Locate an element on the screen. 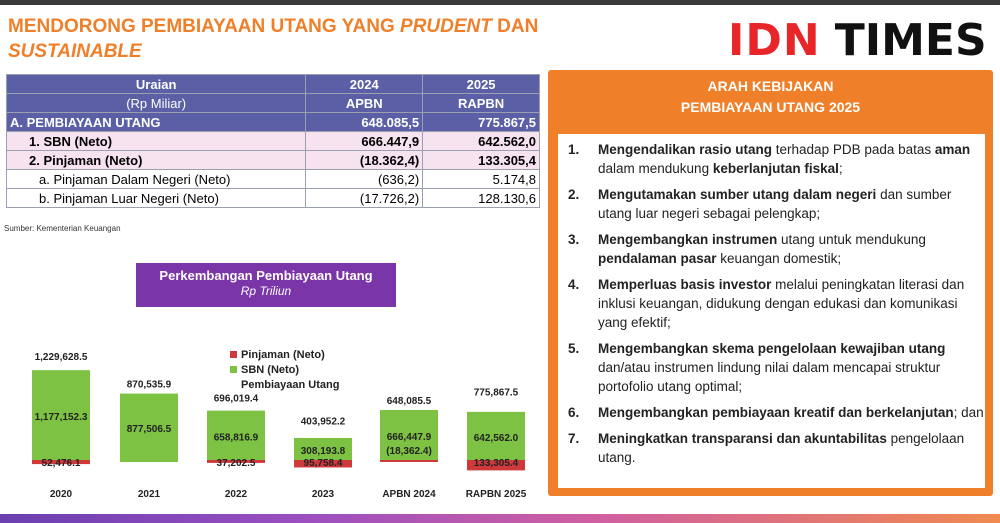  policy-text: pengelolaan utang. is located at coordinates (781, 448).